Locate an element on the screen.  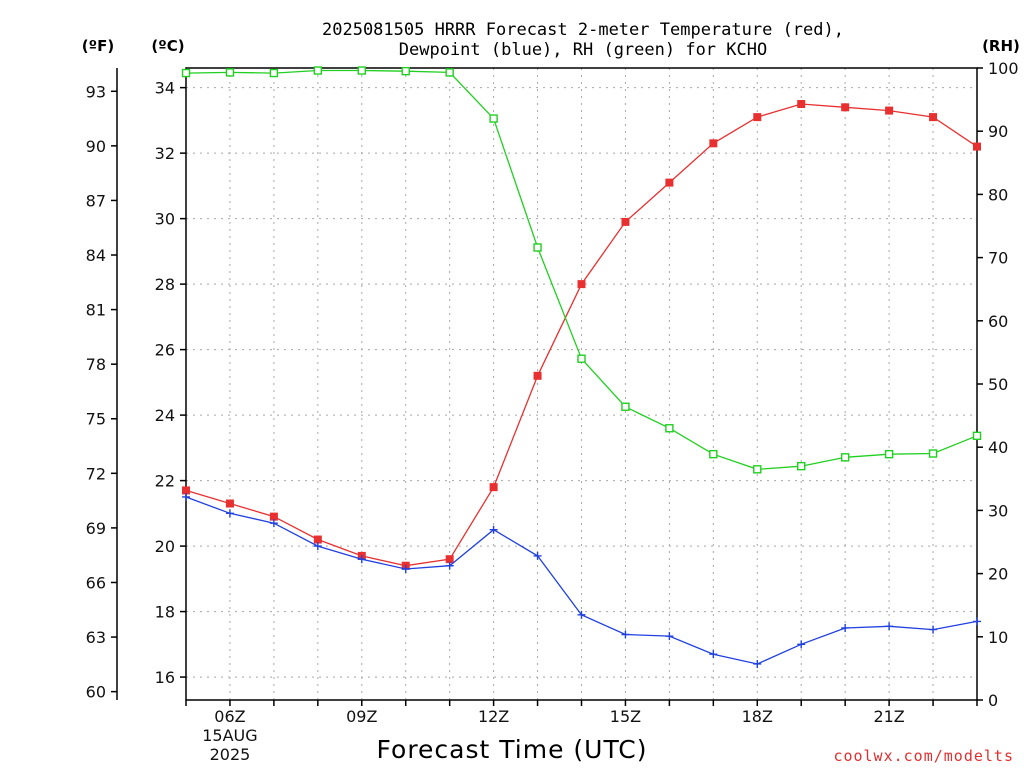
fahrenheit-unit-label: (ºF) is located at coordinates (98, 46).